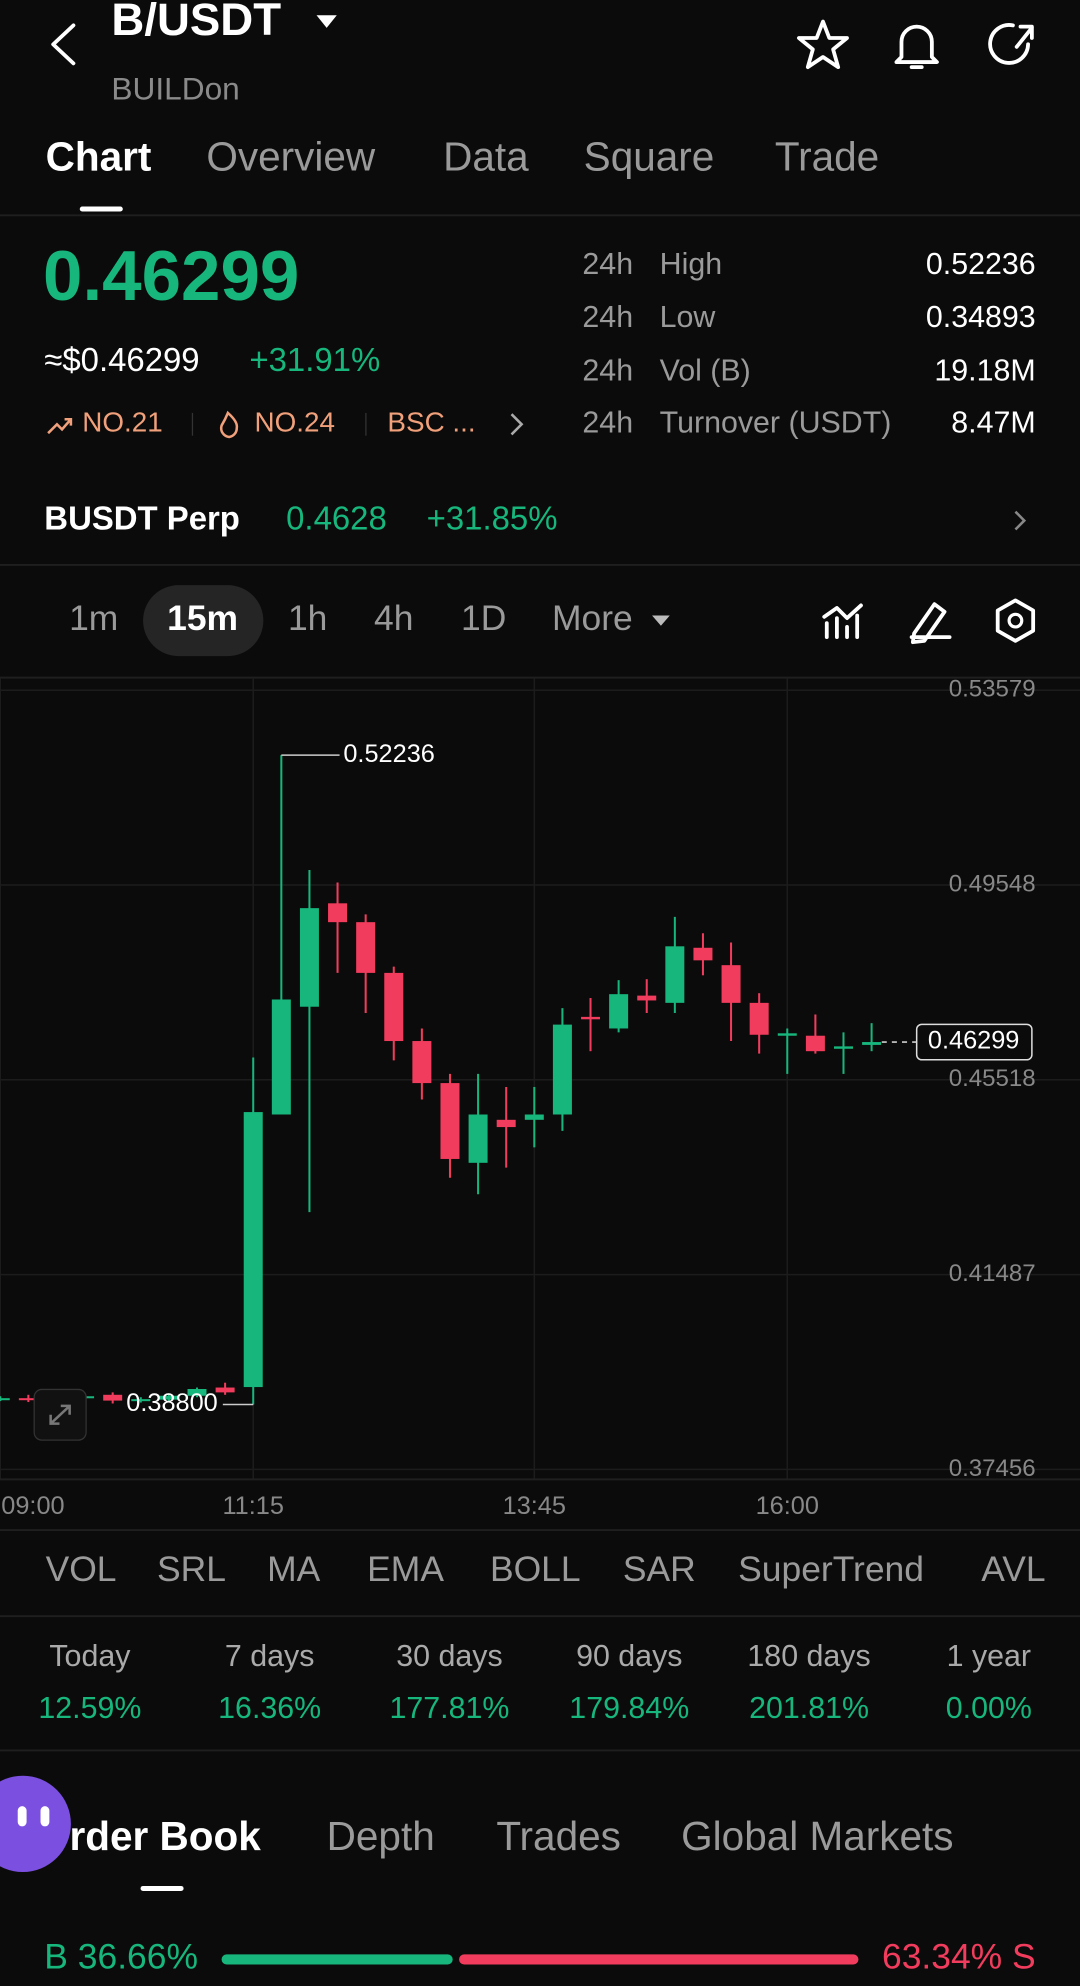 The height and width of the screenshot is (1986, 1080). What do you see at coordinates (992, 1468) in the screenshot?
I see `y-tick-label: 0.37456` at bounding box center [992, 1468].